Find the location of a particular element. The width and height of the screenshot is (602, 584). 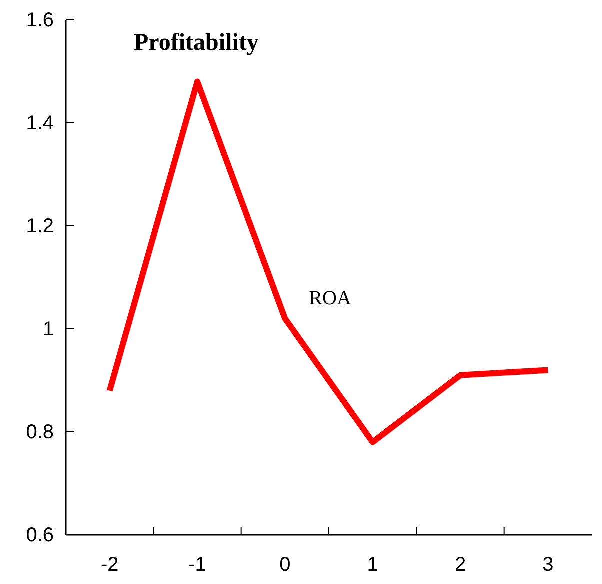

y-tick-label: 1 is located at coordinates (48, 329).